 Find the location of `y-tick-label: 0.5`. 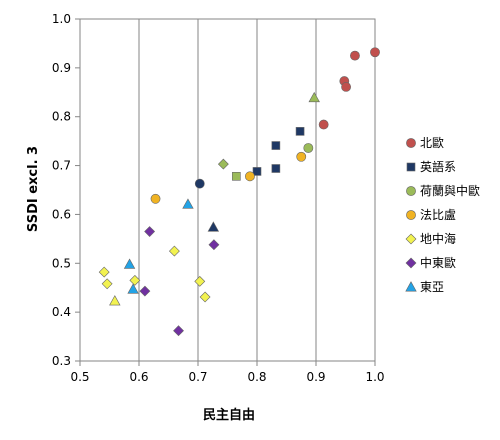

y-tick-label: 0.5 is located at coordinates (61, 263).